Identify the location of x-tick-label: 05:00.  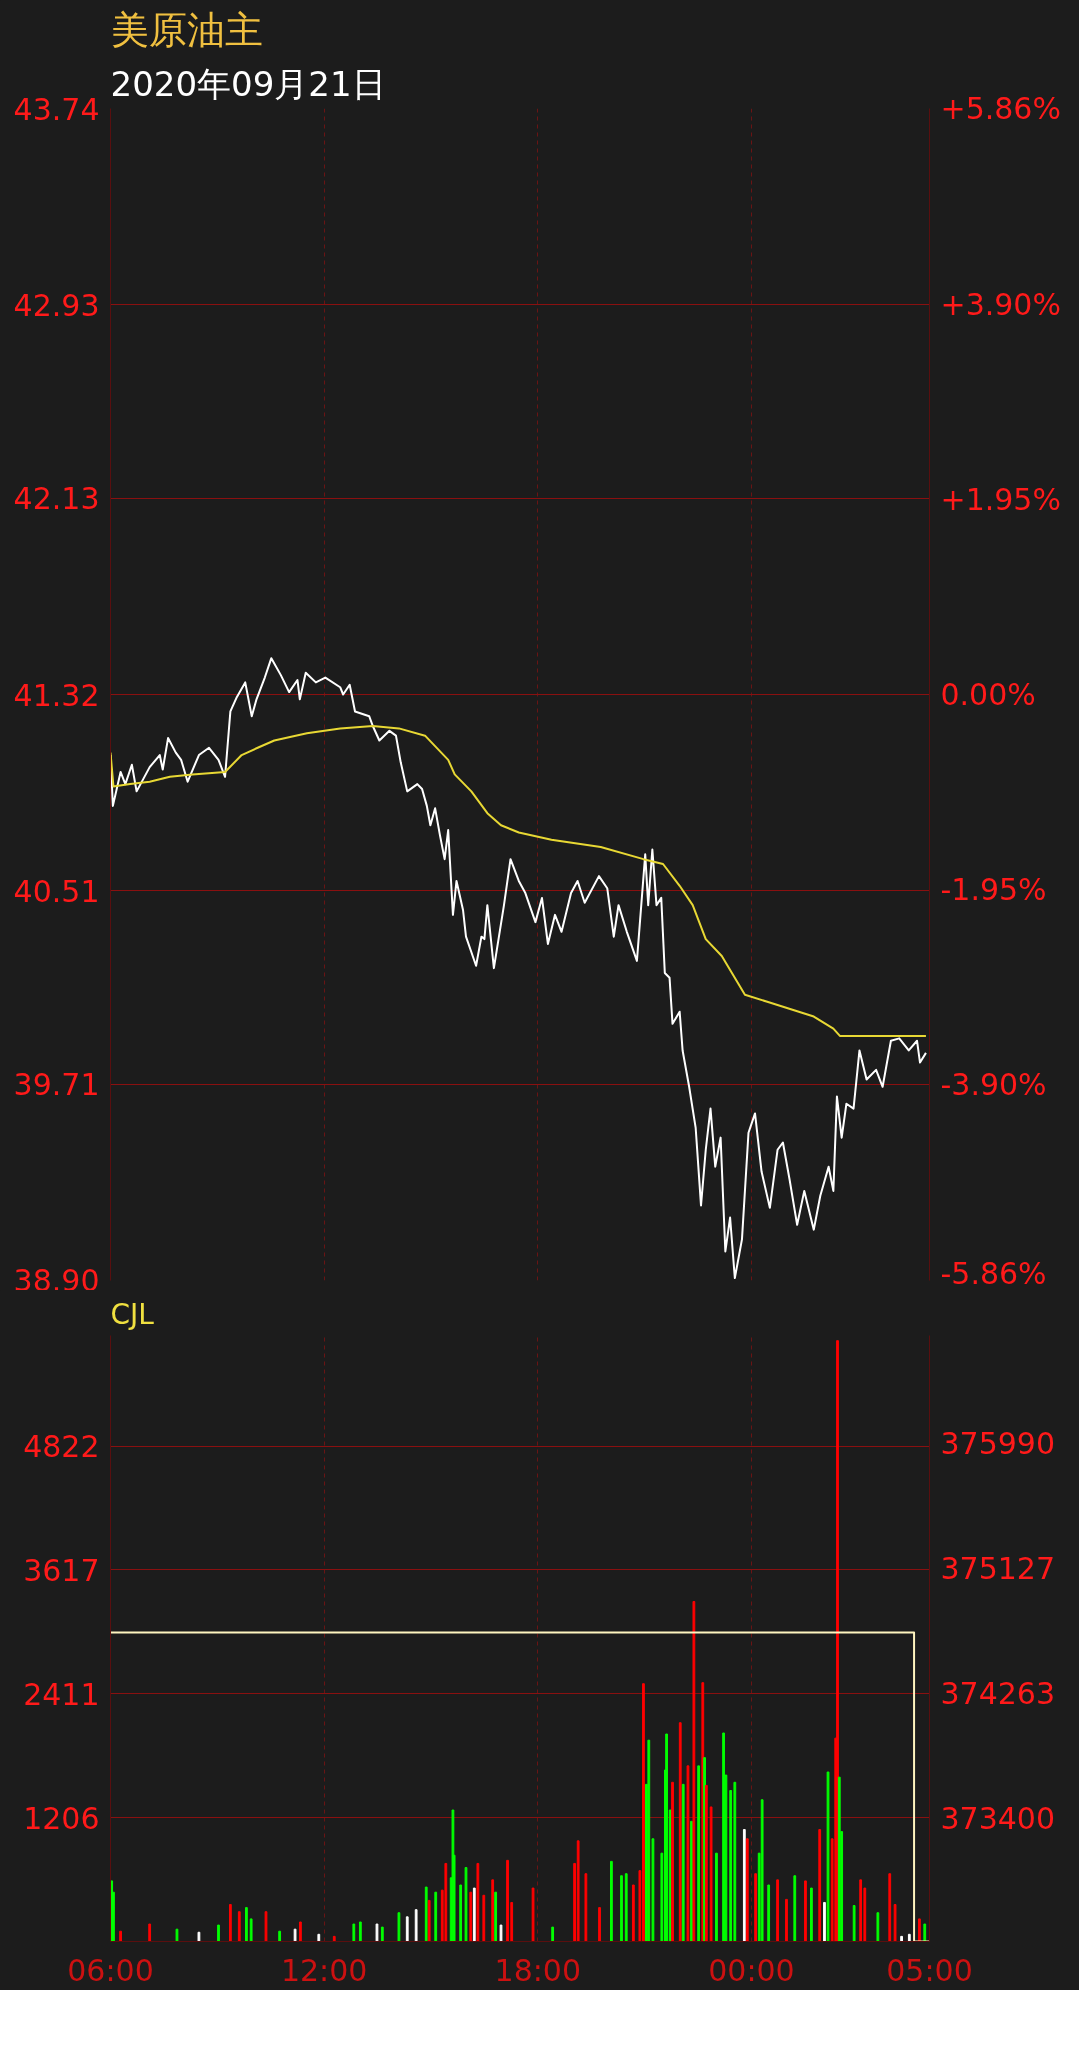
(929, 1970).